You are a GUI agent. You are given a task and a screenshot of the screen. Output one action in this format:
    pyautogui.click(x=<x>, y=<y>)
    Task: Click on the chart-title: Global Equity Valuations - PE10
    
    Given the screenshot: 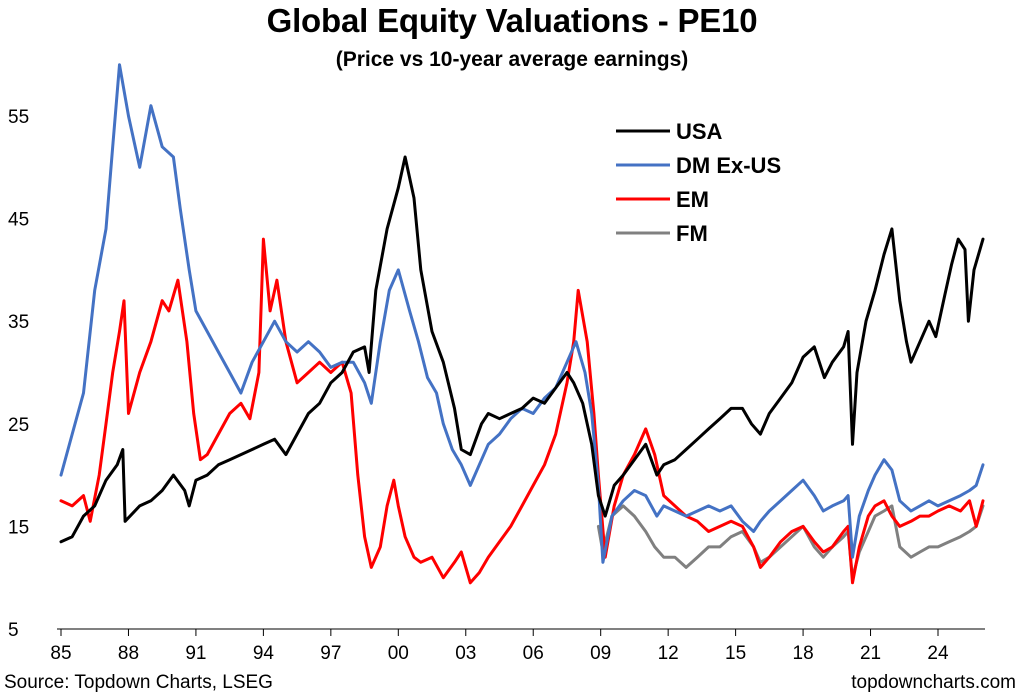 What is the action you would take?
    pyautogui.click(x=512, y=20)
    